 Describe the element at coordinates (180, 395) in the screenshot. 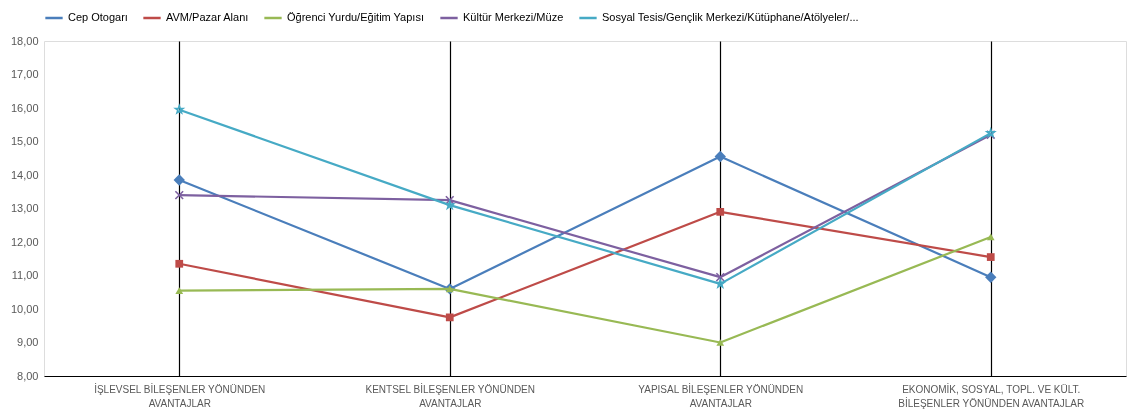

I see `x-tick-label: İŞLEVSEL BİLEŞENLER YÖNÜNDEN AVANTAJLAR` at that location.